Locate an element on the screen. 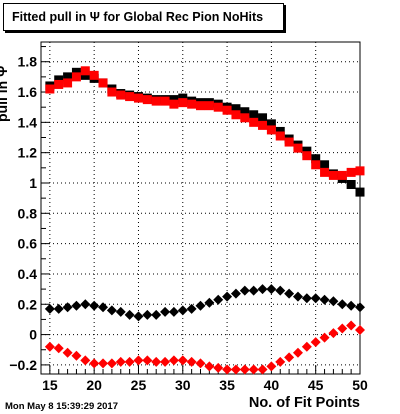  x-tick-label: 40 is located at coordinates (272, 385).